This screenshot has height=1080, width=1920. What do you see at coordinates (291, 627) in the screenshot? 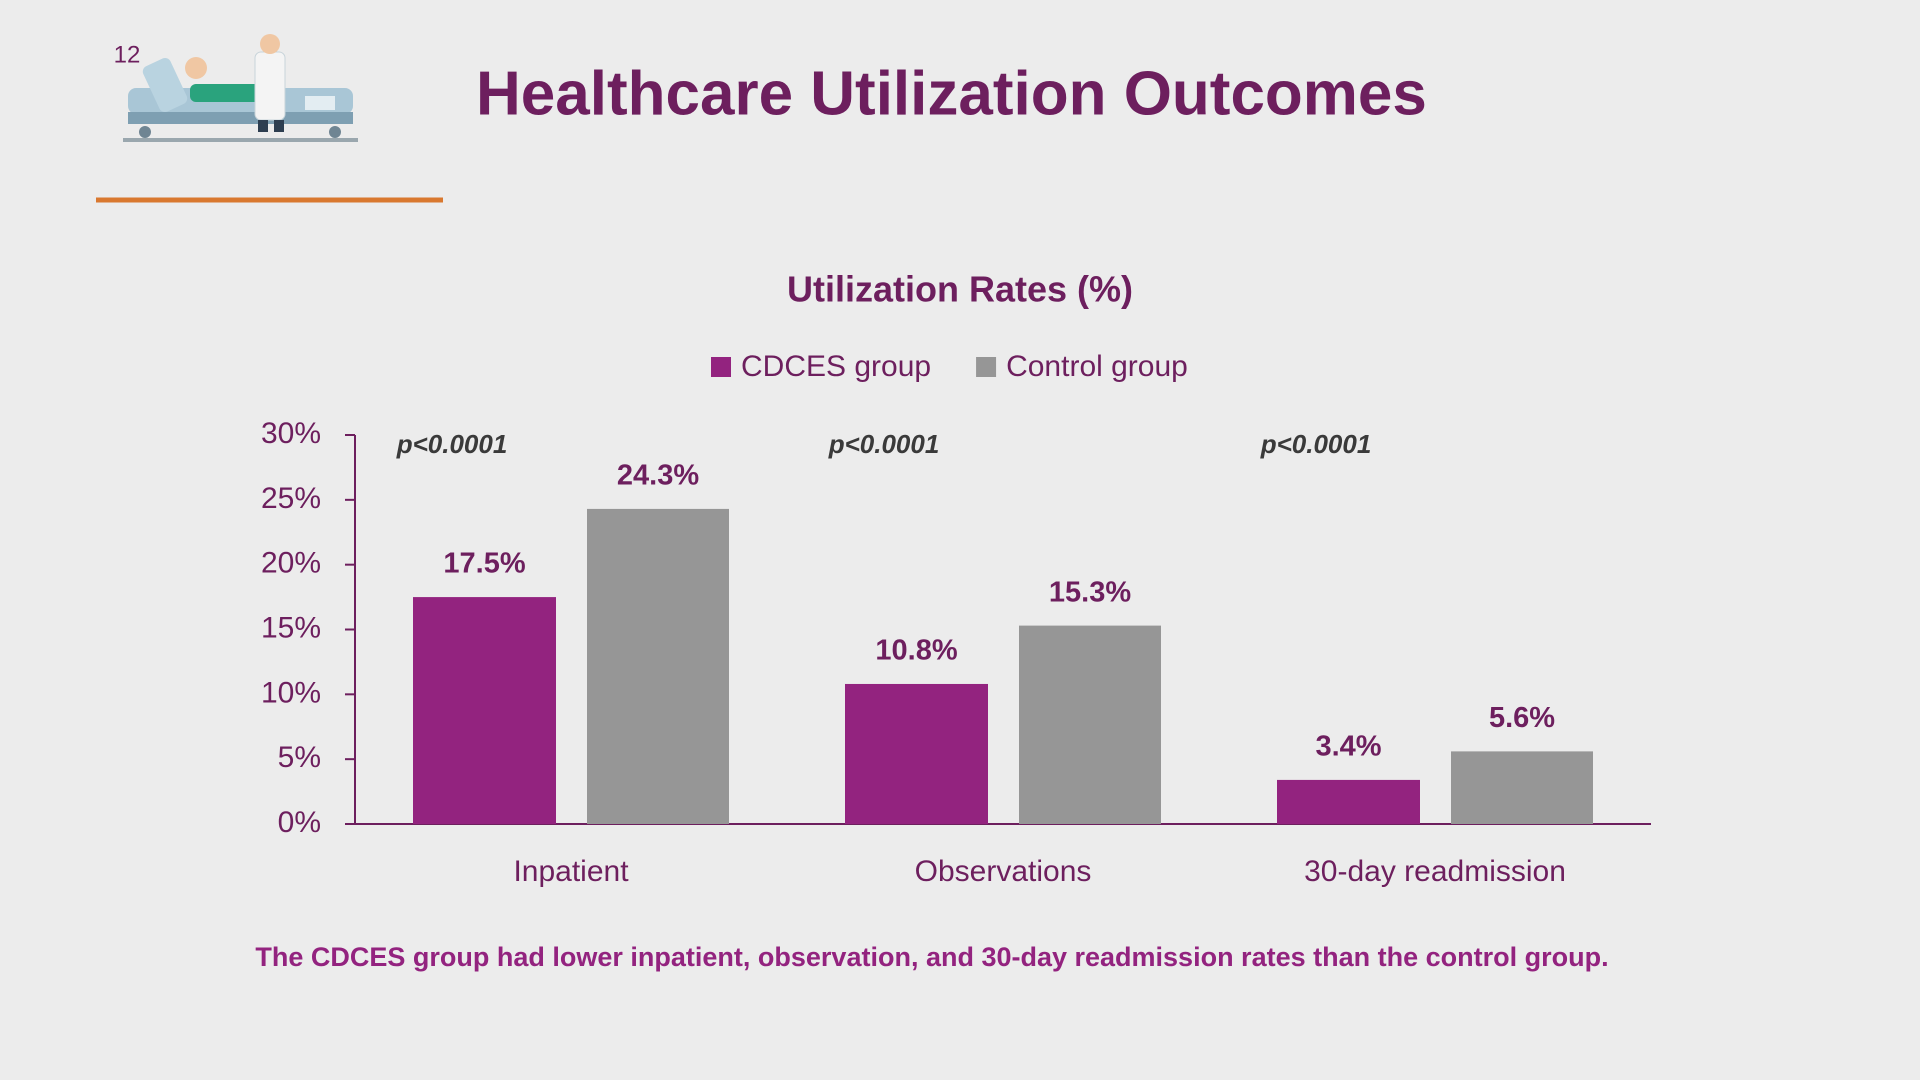
I see `y-tick-label: 15%` at bounding box center [291, 627].